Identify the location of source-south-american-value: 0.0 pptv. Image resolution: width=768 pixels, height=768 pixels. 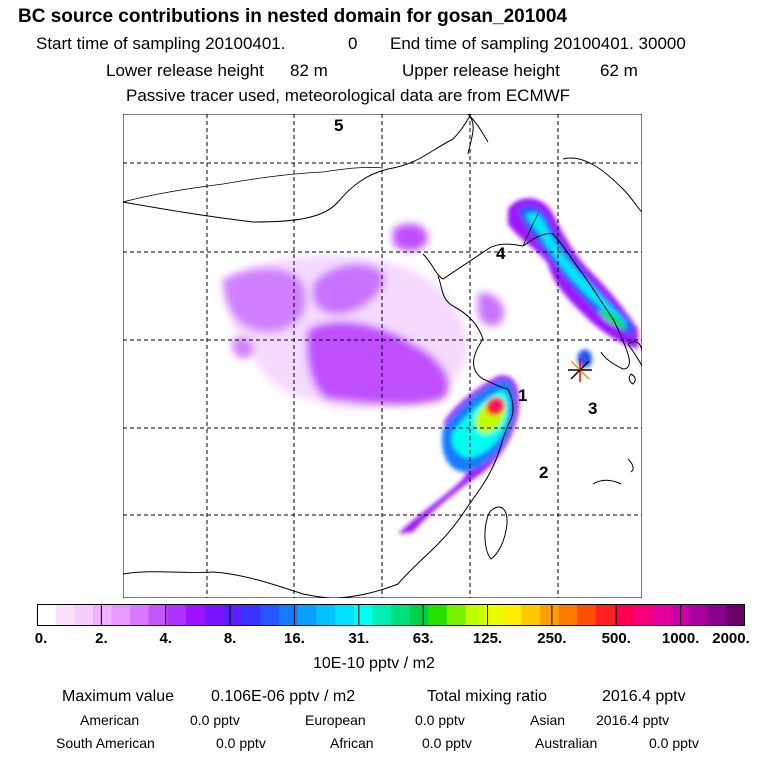
(241, 743).